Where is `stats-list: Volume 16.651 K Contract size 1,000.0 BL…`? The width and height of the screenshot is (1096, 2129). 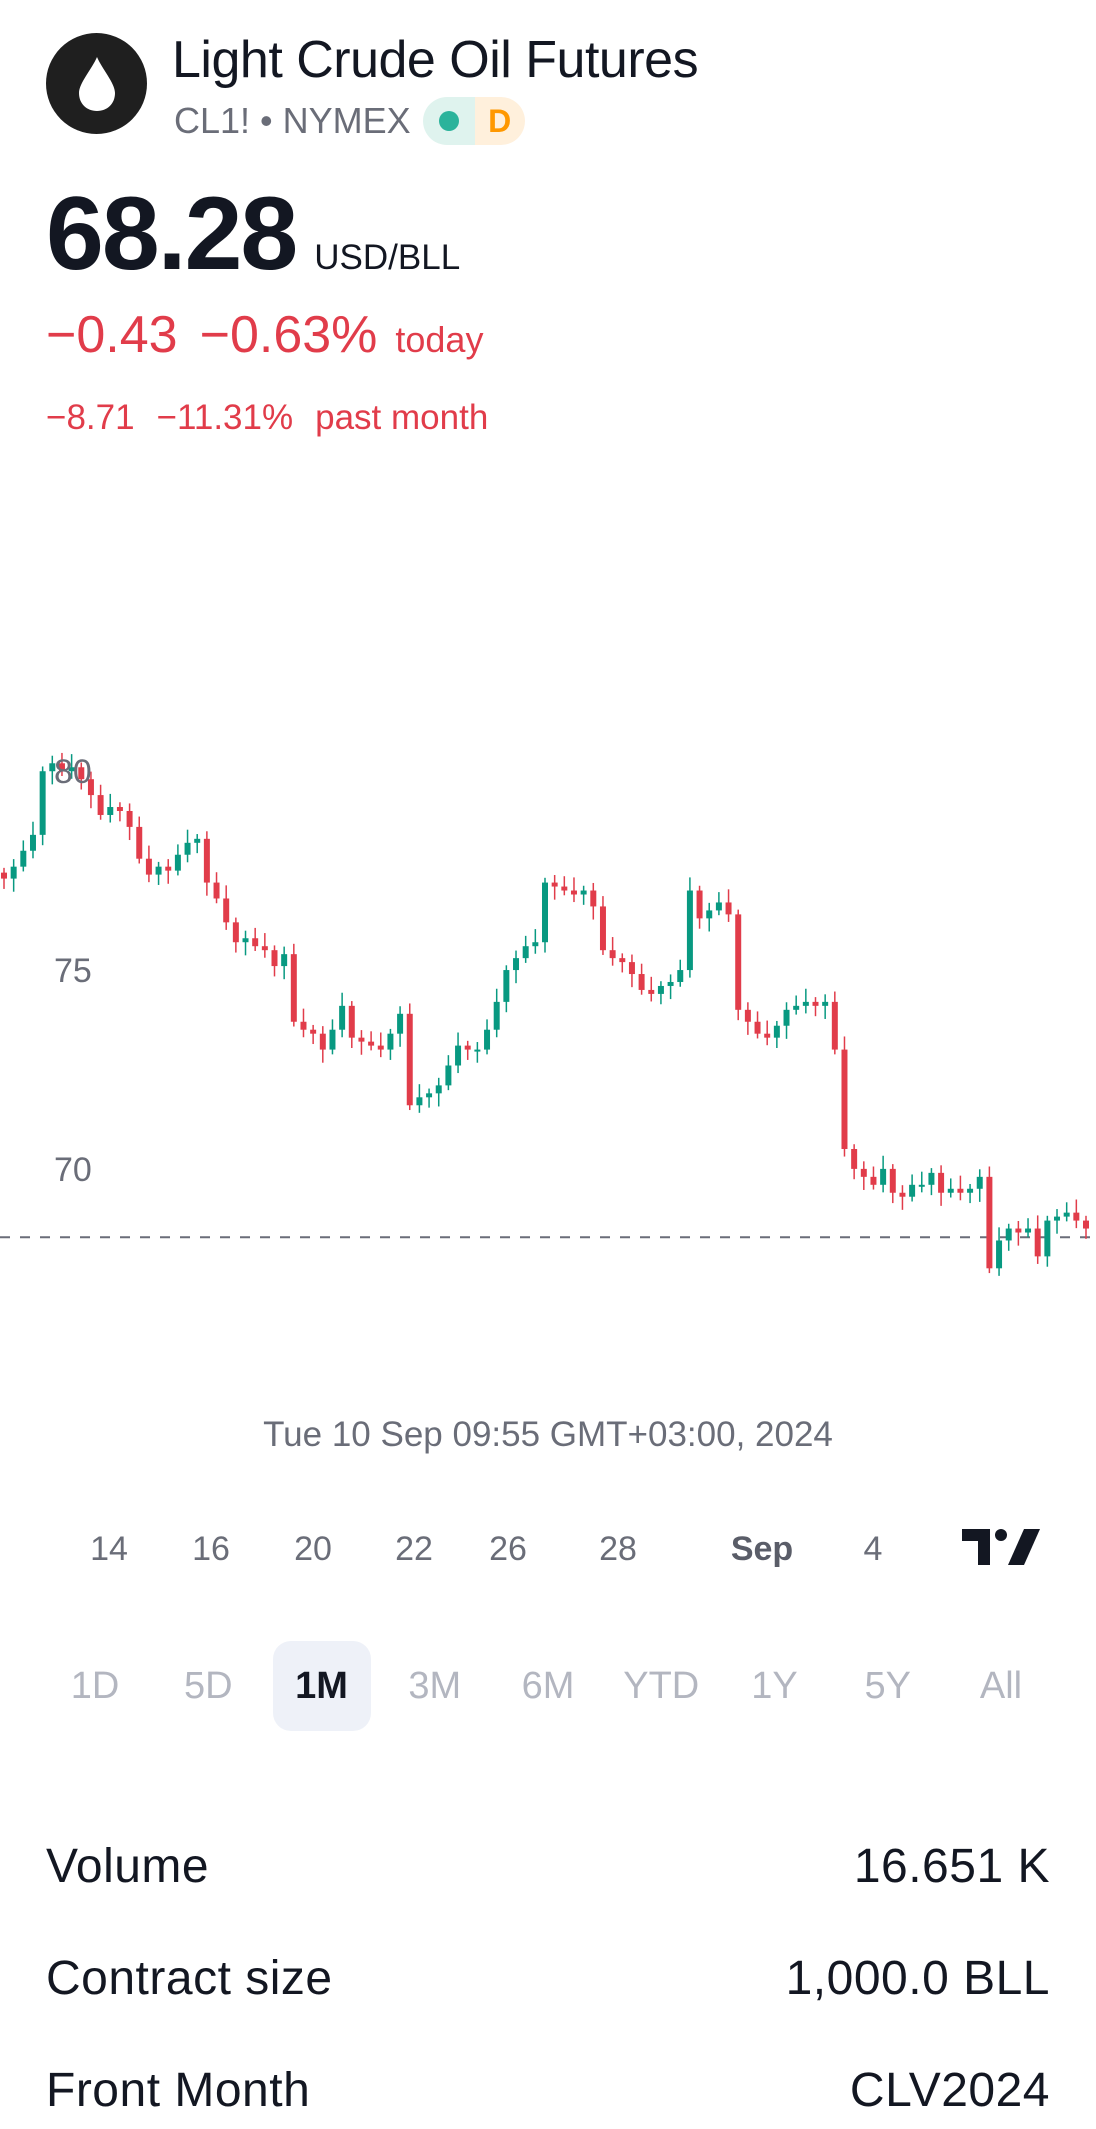 stats-list: Volume 16.651 K Contract size 1,000.0 BL… is located at coordinates (548, 1969).